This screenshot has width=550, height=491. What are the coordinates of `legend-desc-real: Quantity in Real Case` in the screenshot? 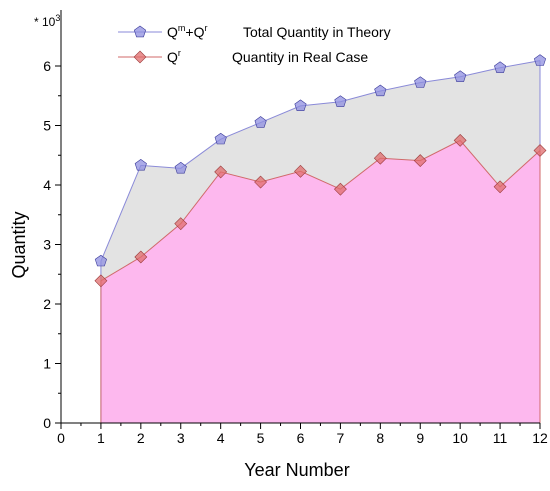 It's located at (300, 57).